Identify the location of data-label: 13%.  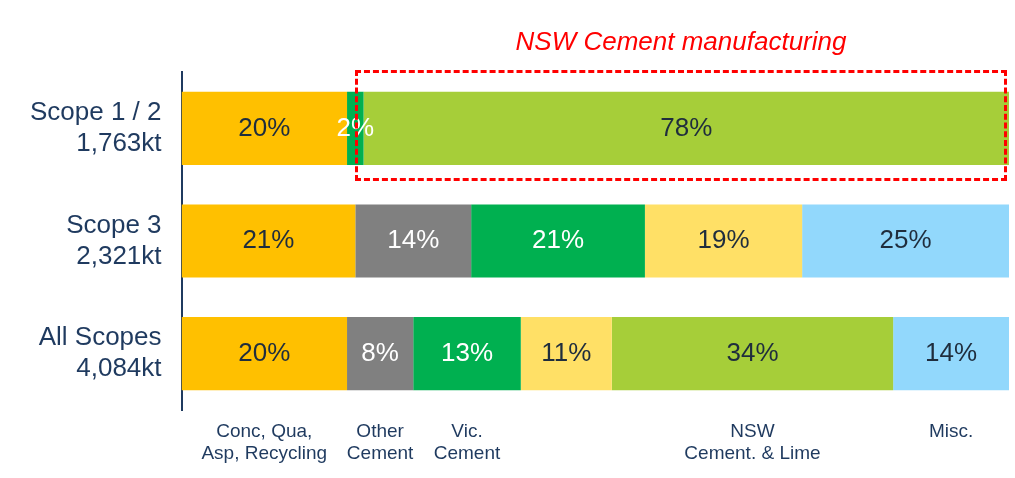
(467, 351).